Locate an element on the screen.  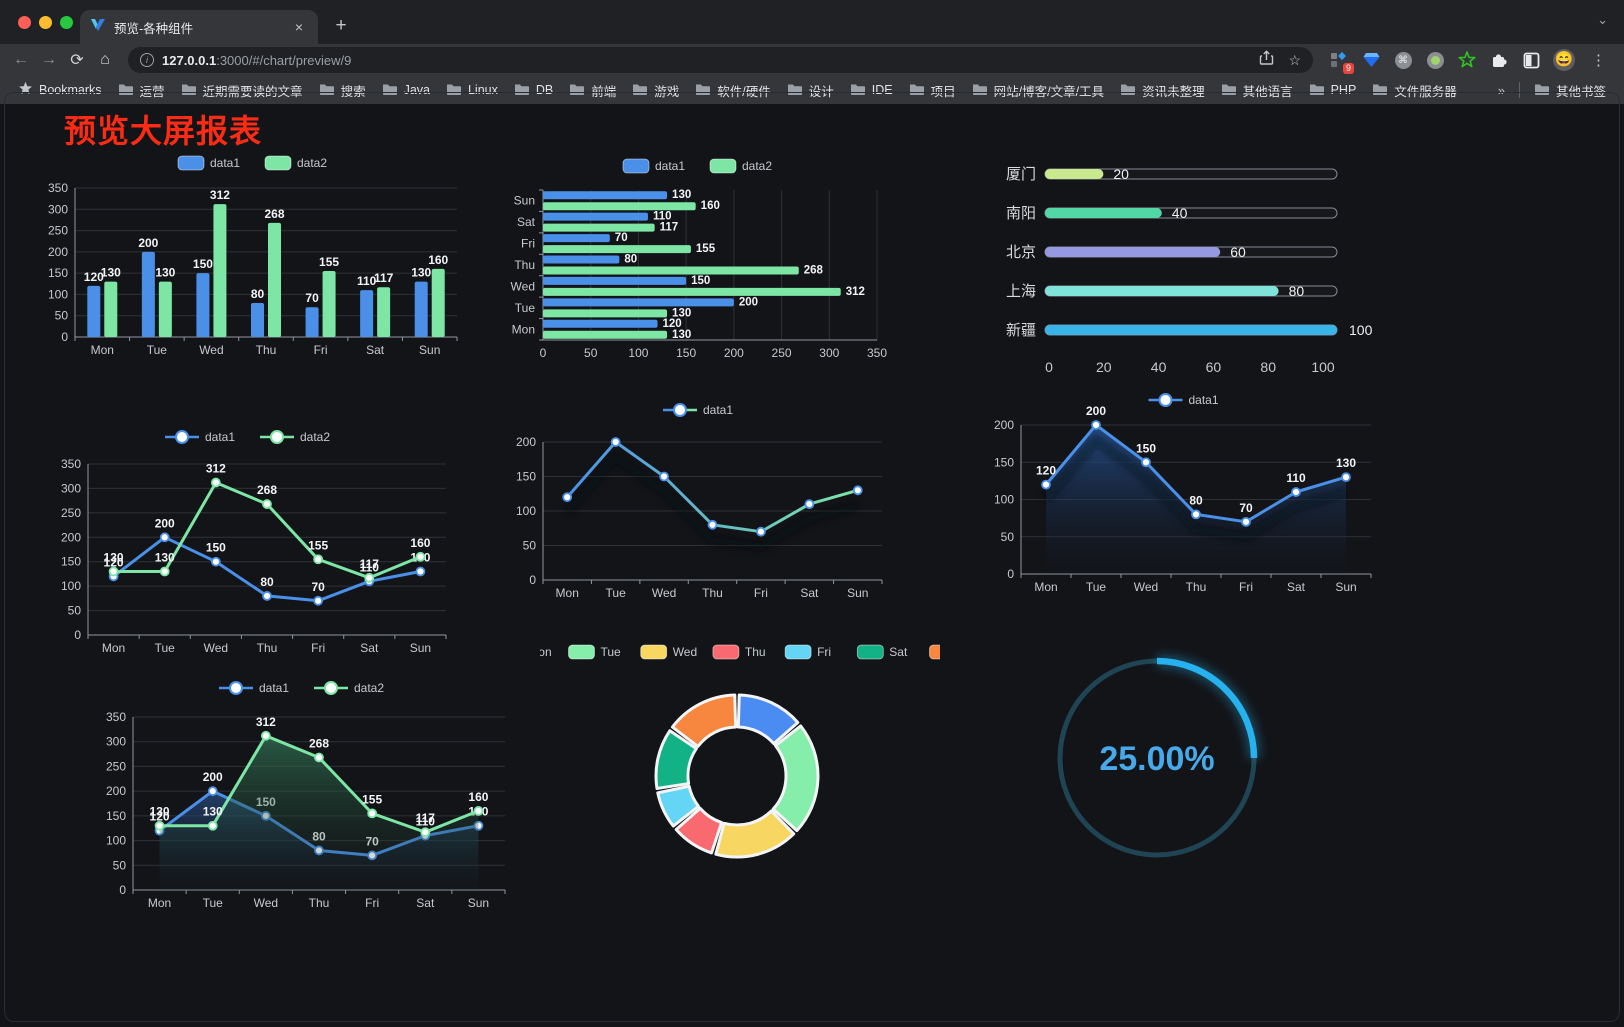
bookmark-item: 前端 is located at coordinates (592, 90).